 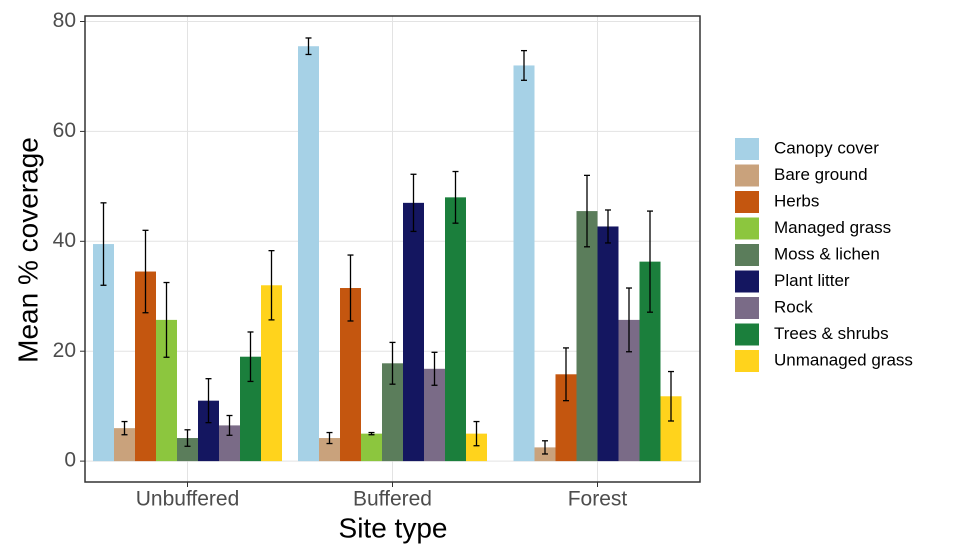 I want to click on legend-label: Rock, so click(x=793, y=306).